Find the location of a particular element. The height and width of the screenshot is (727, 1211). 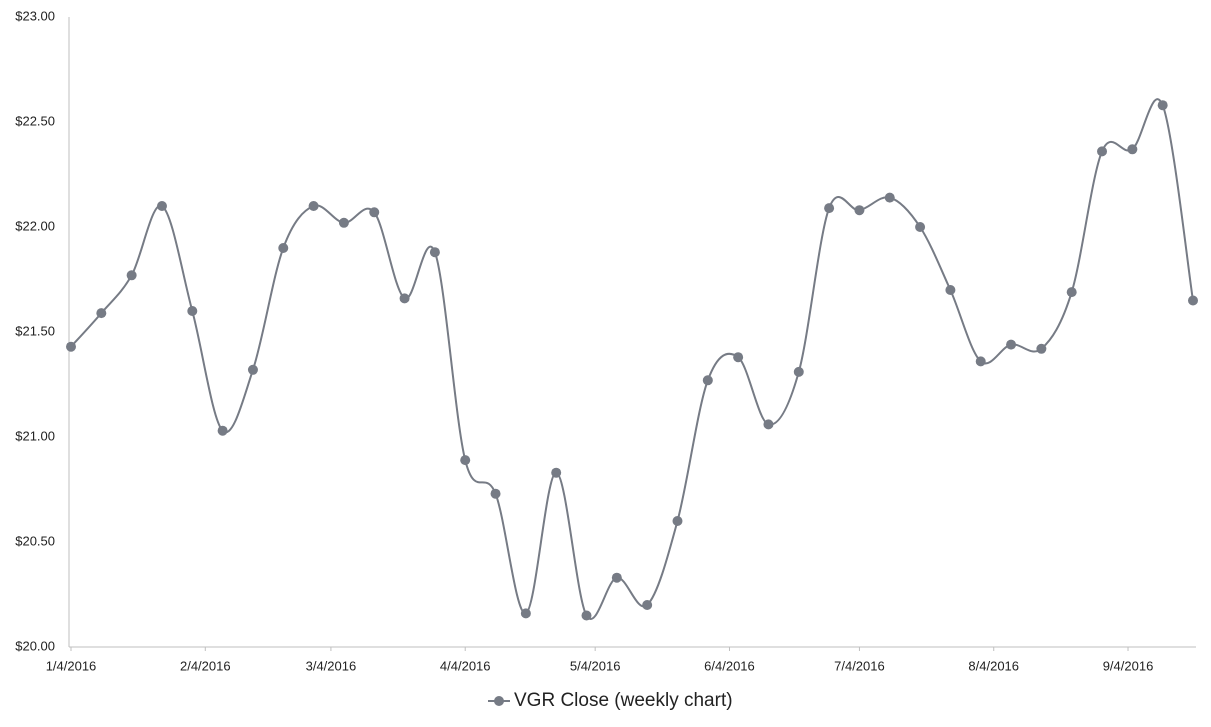

y-tick-label: $23.00 is located at coordinates (35, 15).